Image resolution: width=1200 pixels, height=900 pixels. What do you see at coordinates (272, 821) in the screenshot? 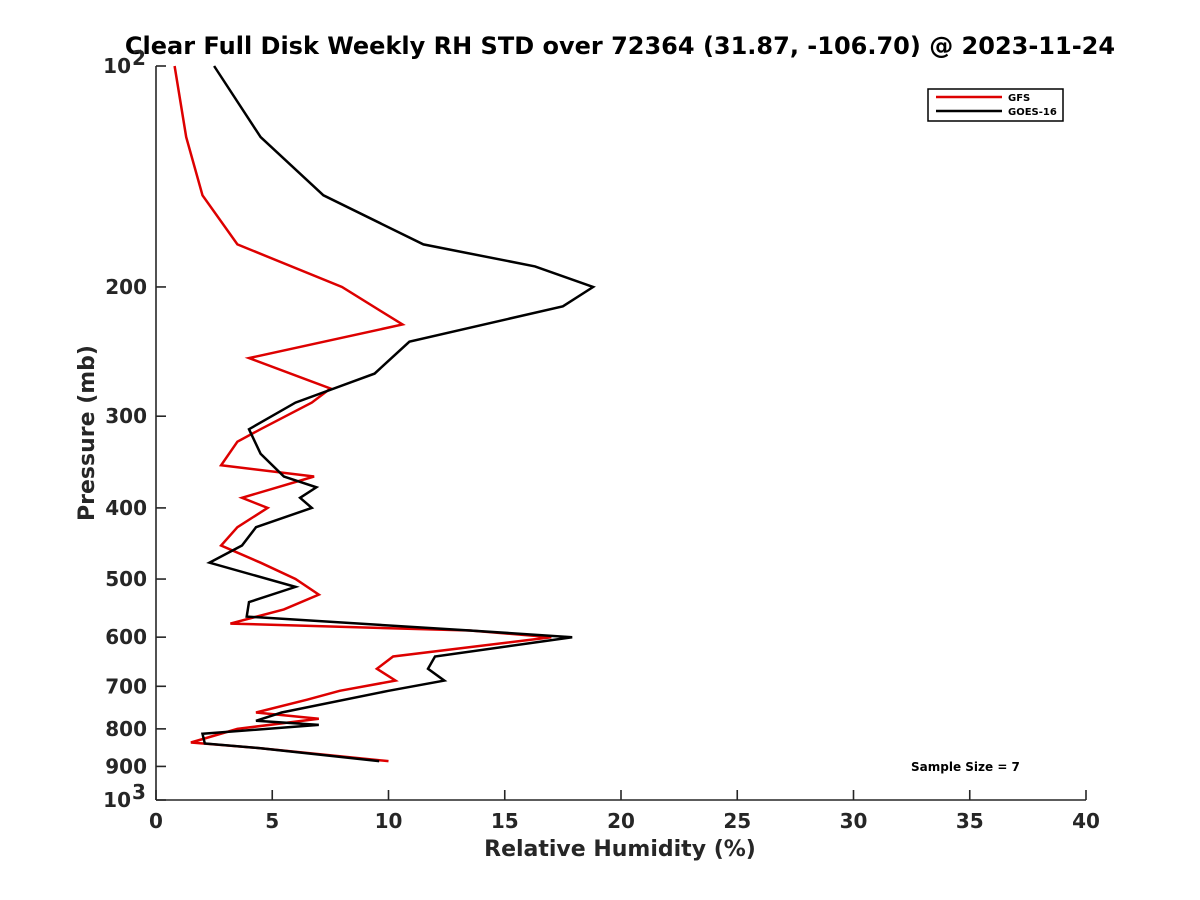
I see `x-tick-label: 5` at bounding box center [272, 821].